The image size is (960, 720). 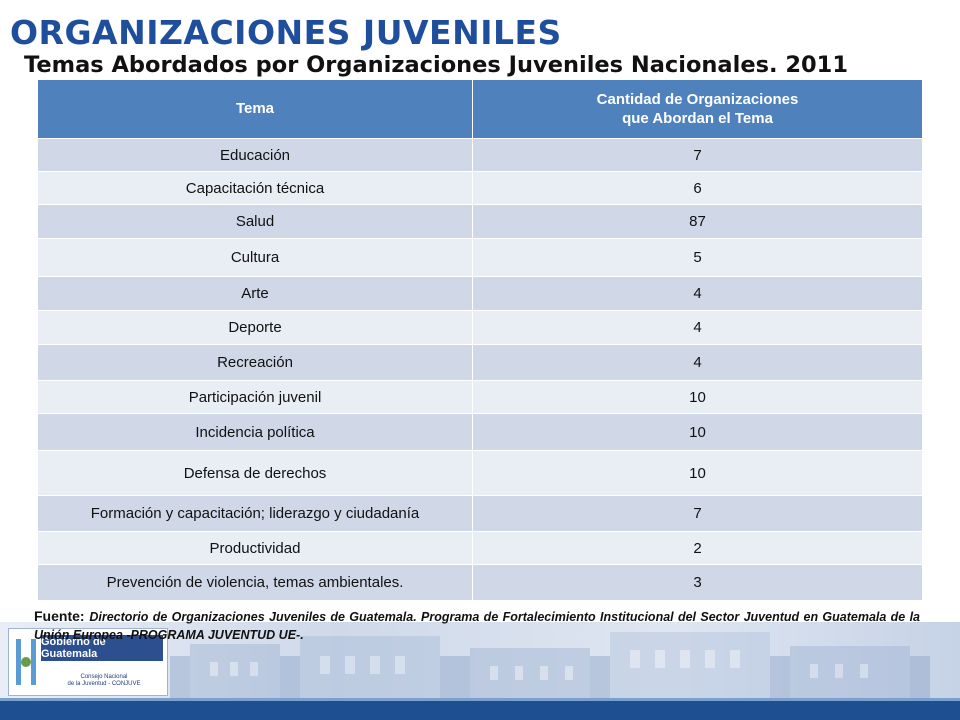 I want to click on cell-tema: Arte, so click(x=255, y=293).